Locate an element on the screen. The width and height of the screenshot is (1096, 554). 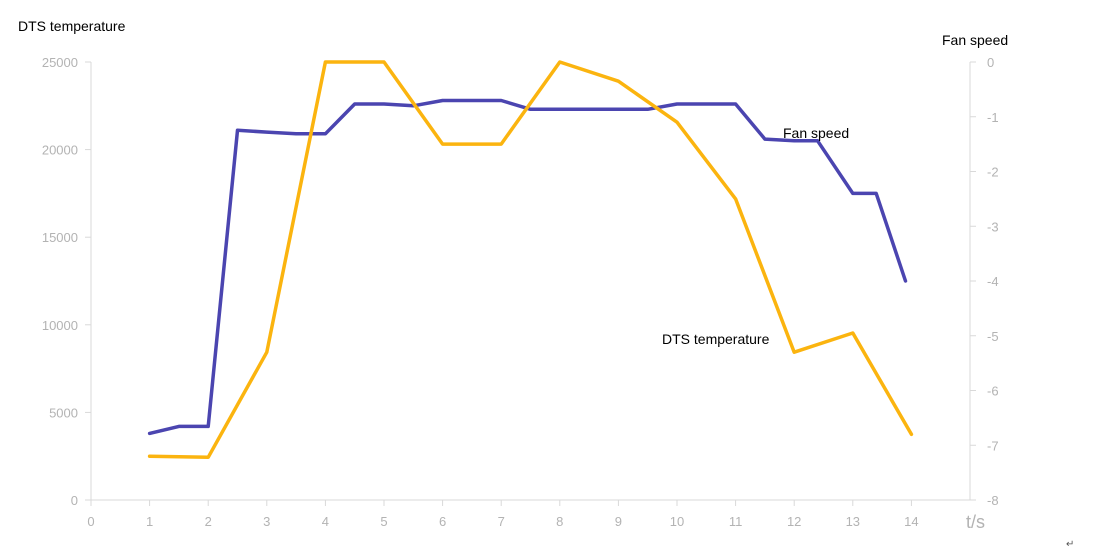
x-tick-label: 2 is located at coordinates (208, 521).